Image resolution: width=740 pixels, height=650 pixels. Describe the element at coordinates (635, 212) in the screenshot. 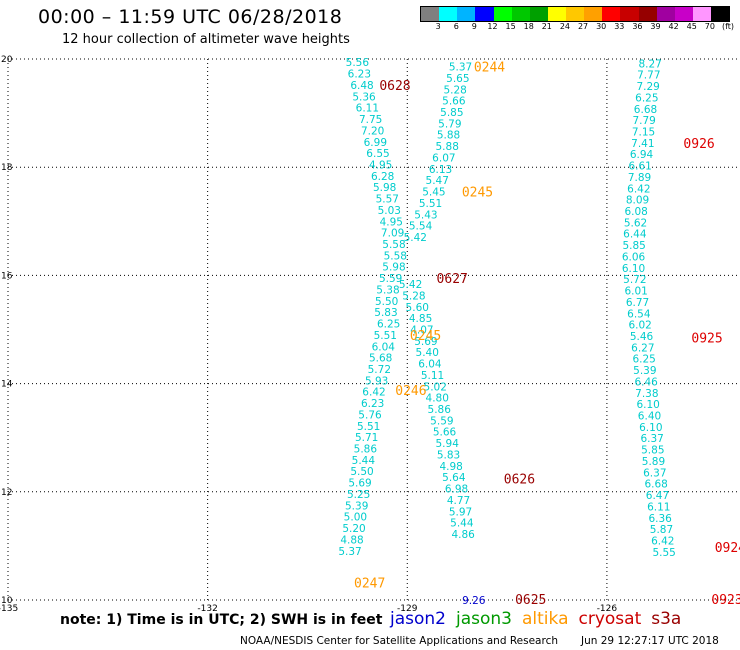

I see `wave-height-value: 6.08` at that location.